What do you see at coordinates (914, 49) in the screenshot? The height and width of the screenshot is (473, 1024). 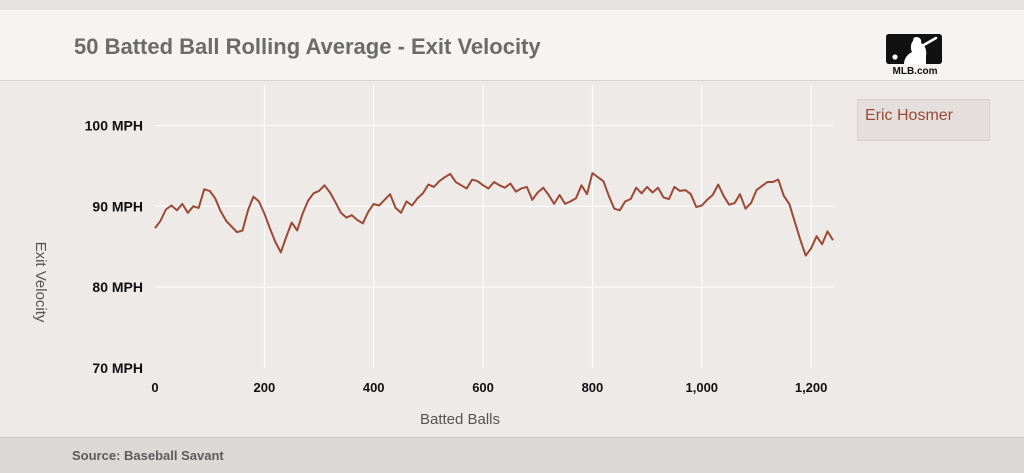 I see `mlb-batter-logo-icon` at bounding box center [914, 49].